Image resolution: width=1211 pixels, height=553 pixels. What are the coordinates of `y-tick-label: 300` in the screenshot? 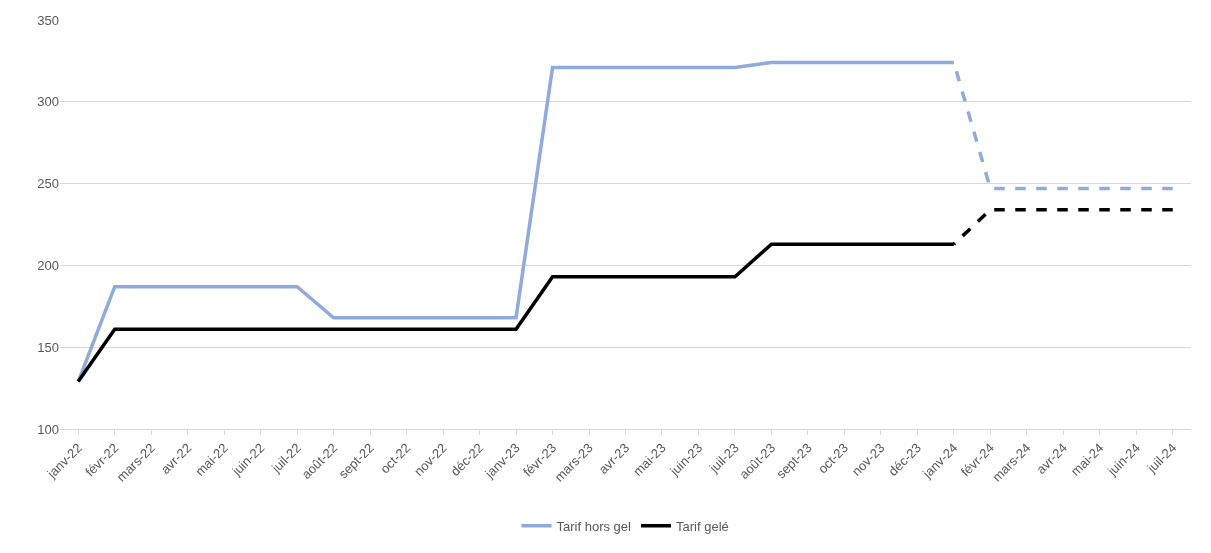 It's located at (48, 102).